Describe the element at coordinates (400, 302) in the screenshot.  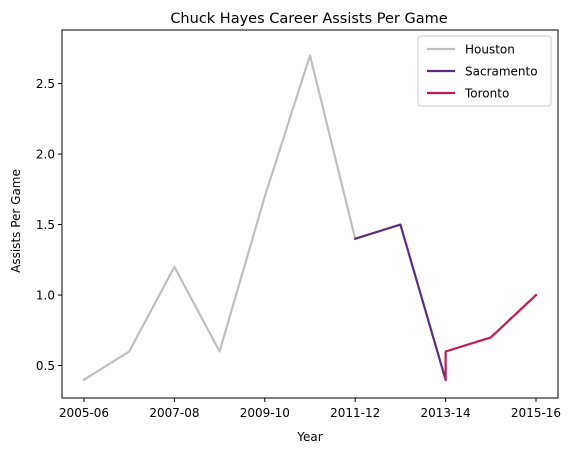
I see `series-line-sacramento` at that location.